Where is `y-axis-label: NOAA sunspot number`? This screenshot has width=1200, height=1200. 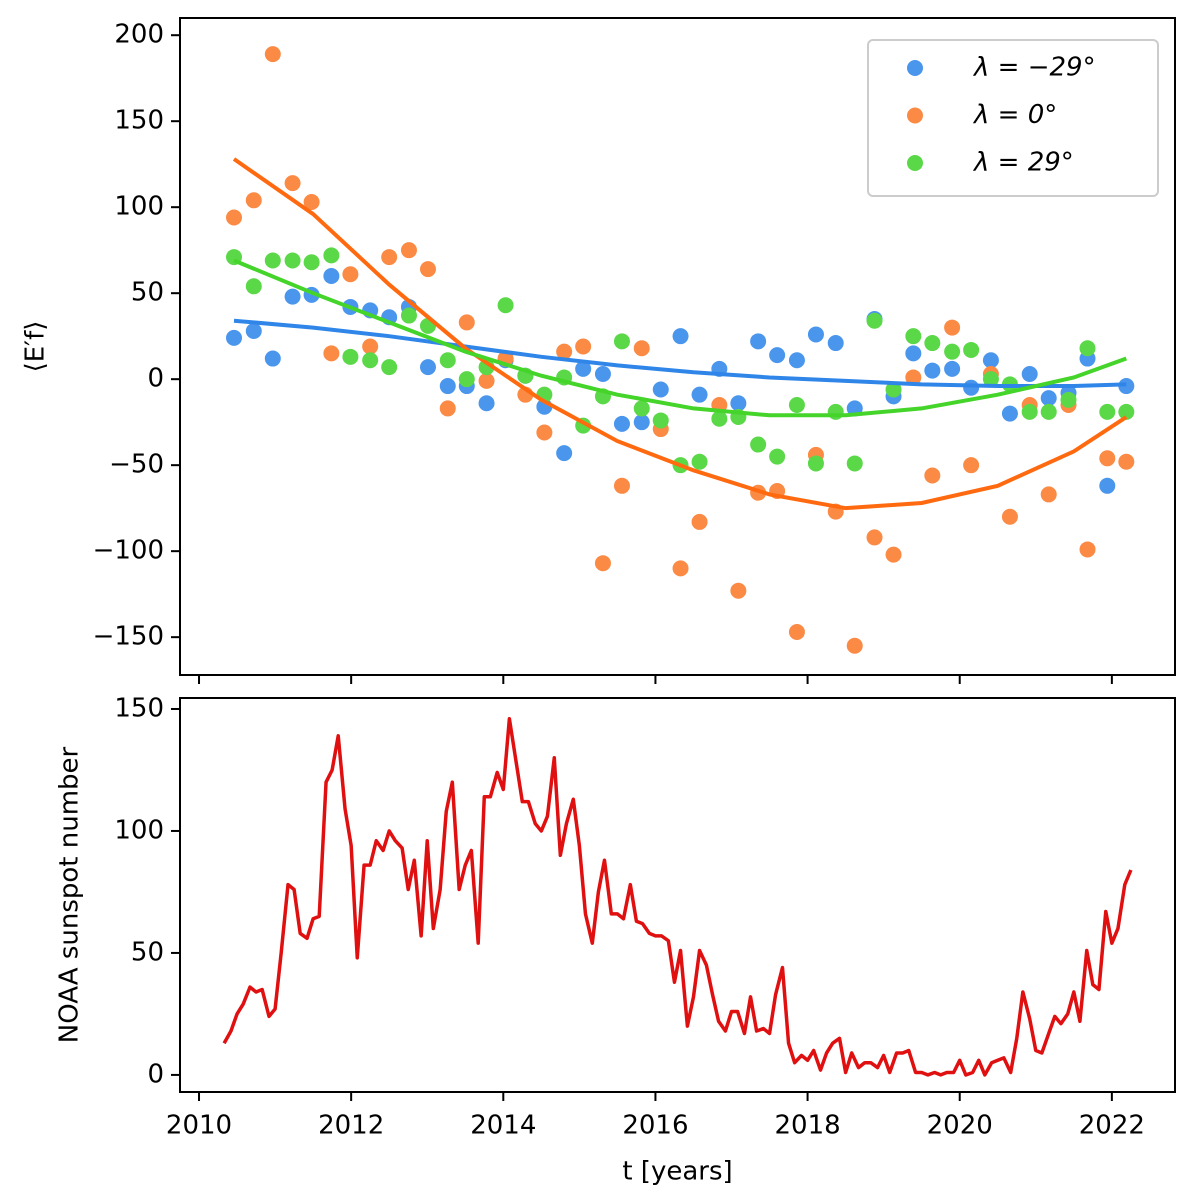
y-axis-label: NOAA sunspot number is located at coordinates (70, 894).